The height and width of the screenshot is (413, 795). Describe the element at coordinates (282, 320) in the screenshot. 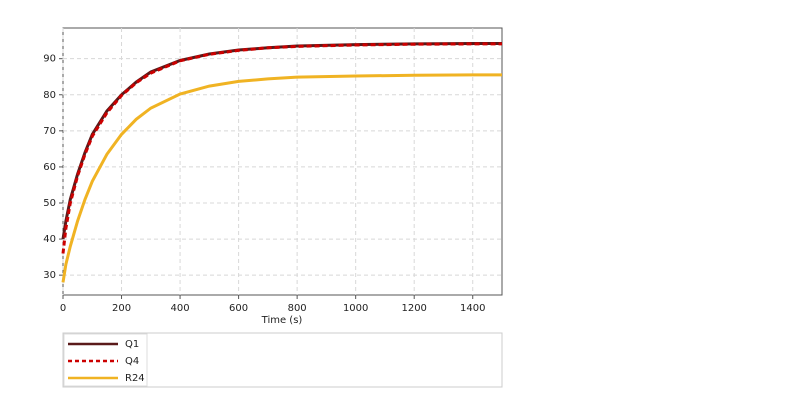

I see `x-axis-label: Time (s)` at that location.